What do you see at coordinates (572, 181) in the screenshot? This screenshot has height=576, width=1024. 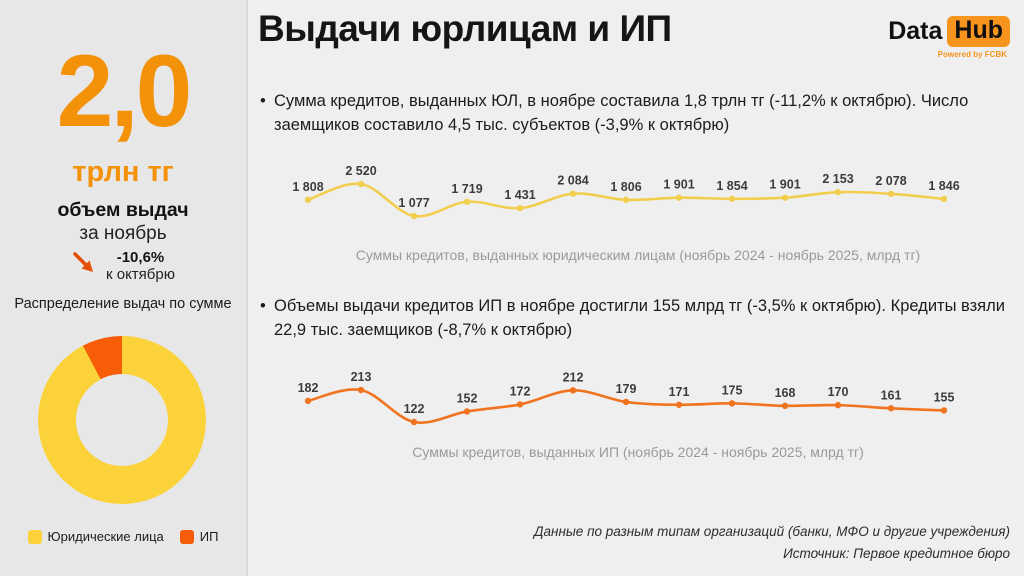 I see `svg-text: 2 084` at bounding box center [572, 181].